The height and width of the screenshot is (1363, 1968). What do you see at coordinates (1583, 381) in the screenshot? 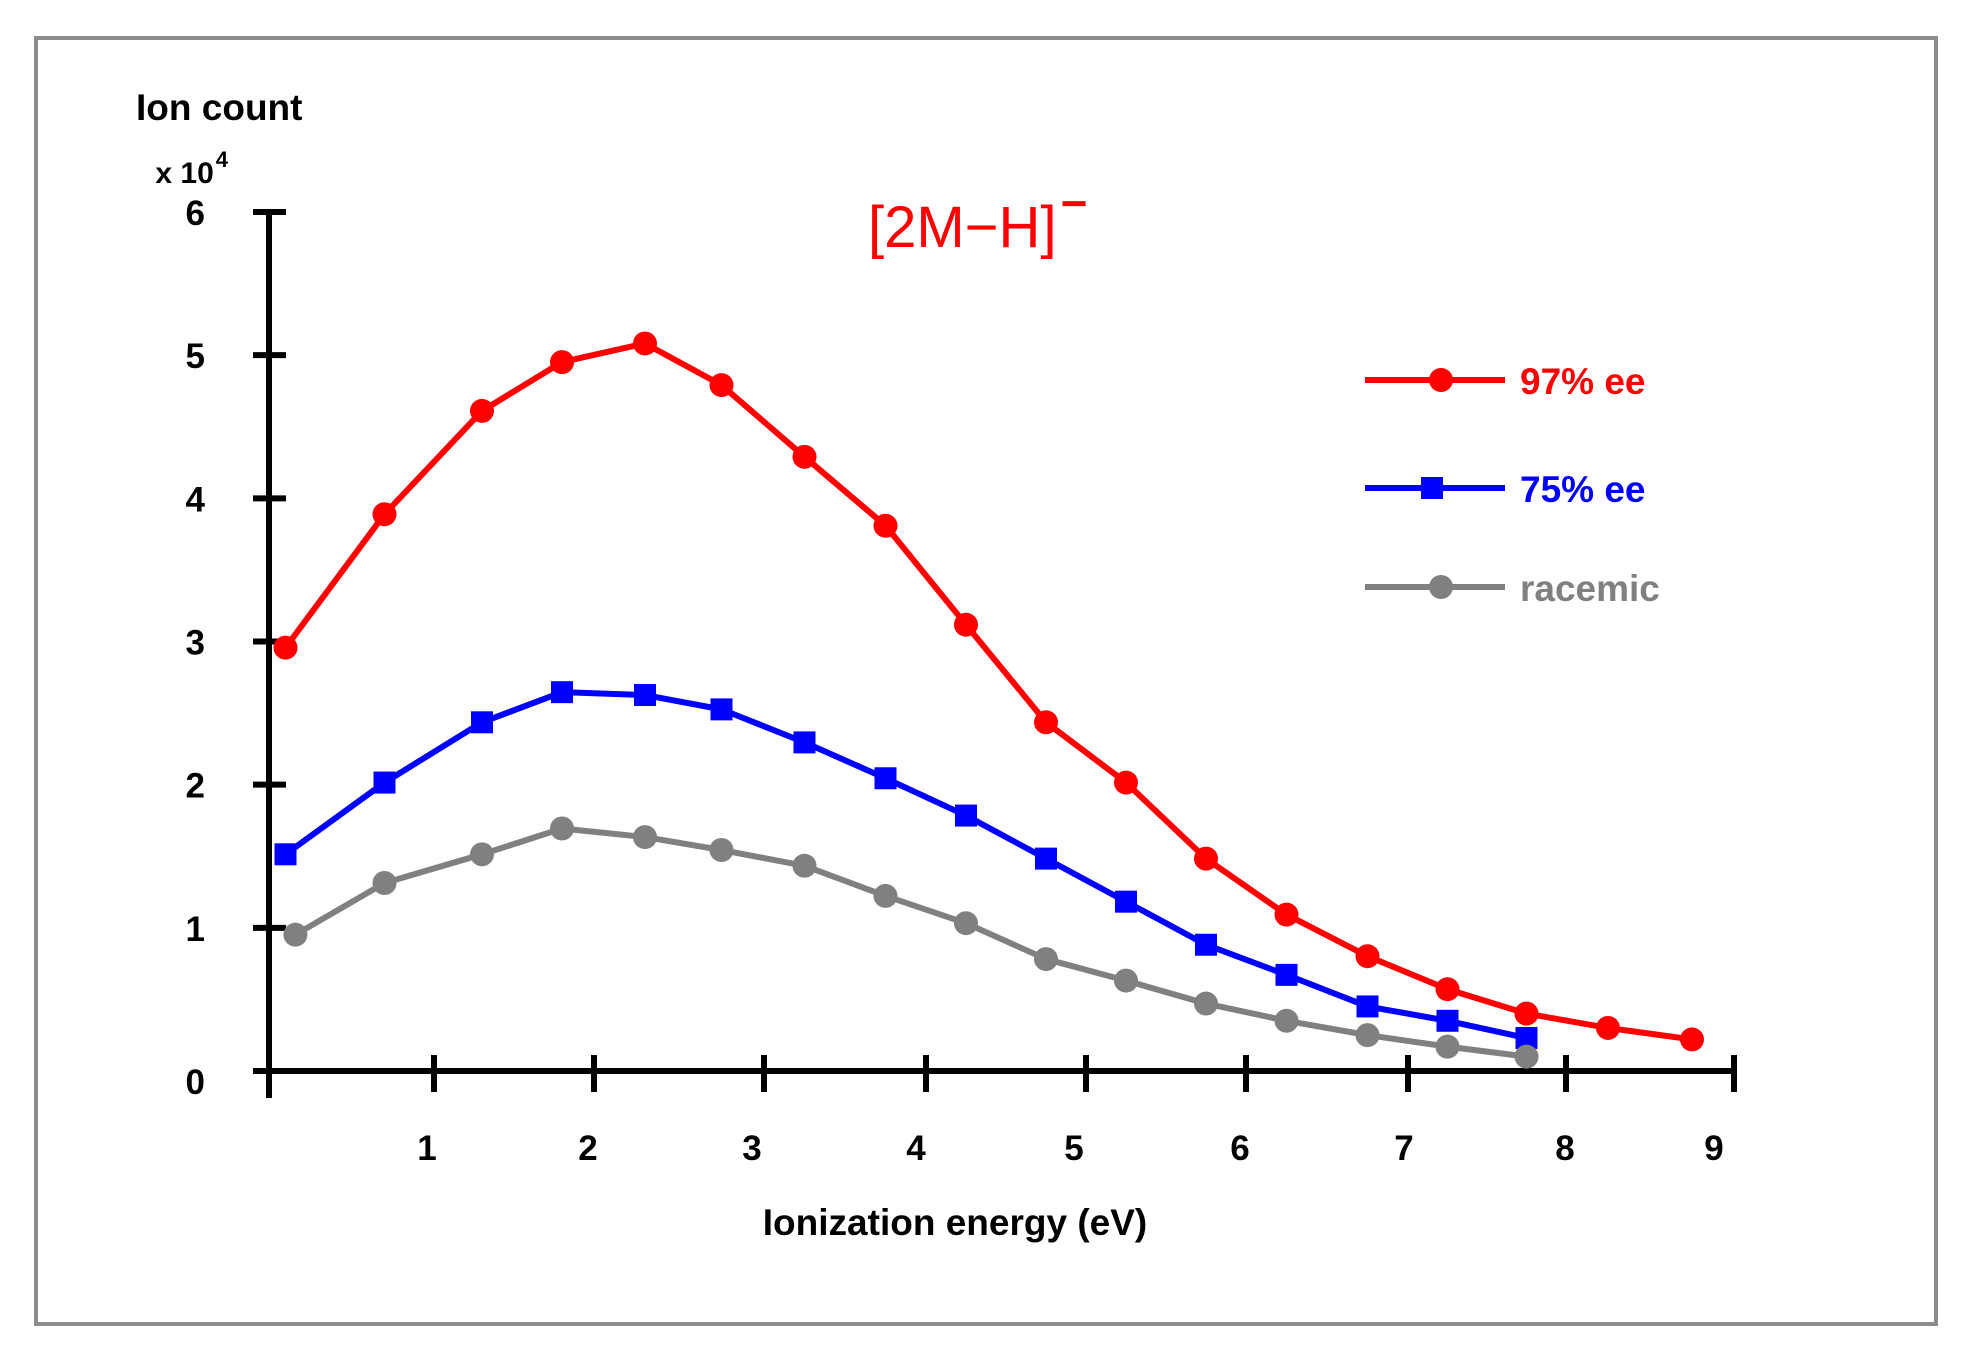
I see `legend-label-97-ee: 97% ee` at bounding box center [1583, 381].